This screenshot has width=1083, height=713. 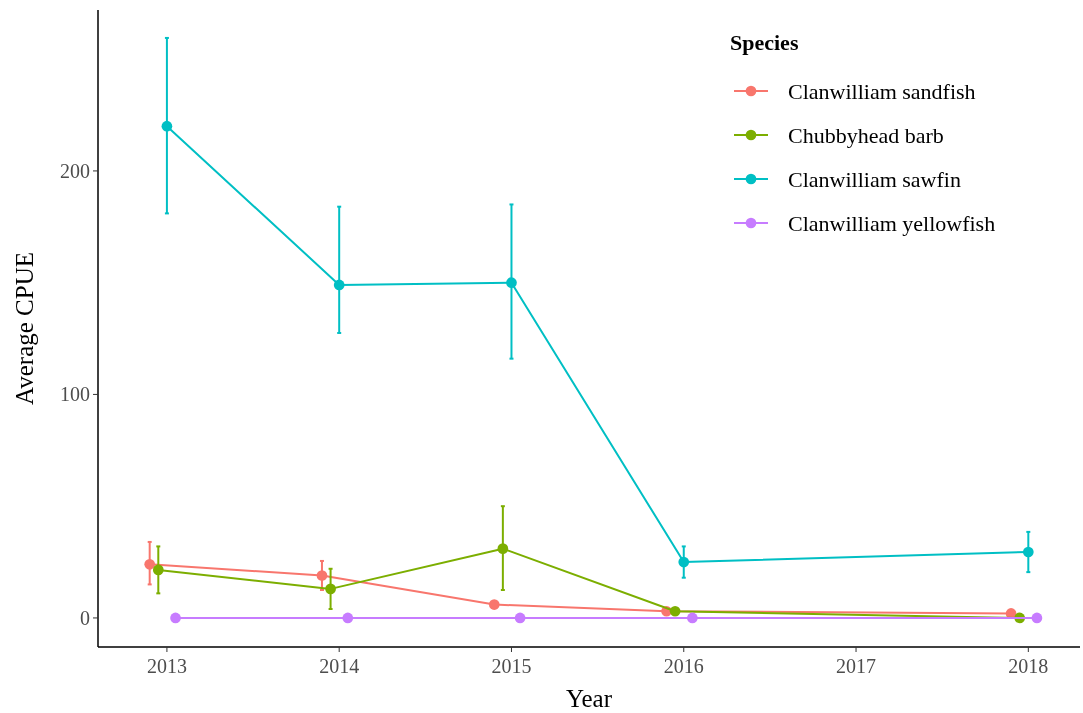 What do you see at coordinates (75, 170) in the screenshot?
I see `y-tick-label: 200` at bounding box center [75, 170].